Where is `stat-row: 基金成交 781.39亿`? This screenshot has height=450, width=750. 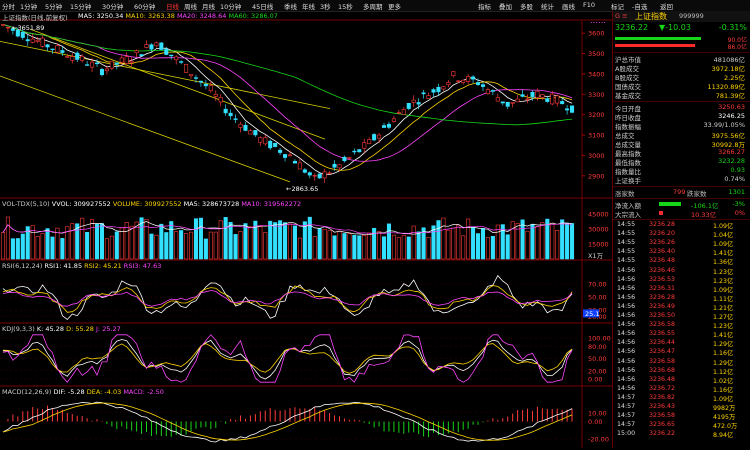 stat-row: 基金成交 781.39亿 is located at coordinates (682, 95).